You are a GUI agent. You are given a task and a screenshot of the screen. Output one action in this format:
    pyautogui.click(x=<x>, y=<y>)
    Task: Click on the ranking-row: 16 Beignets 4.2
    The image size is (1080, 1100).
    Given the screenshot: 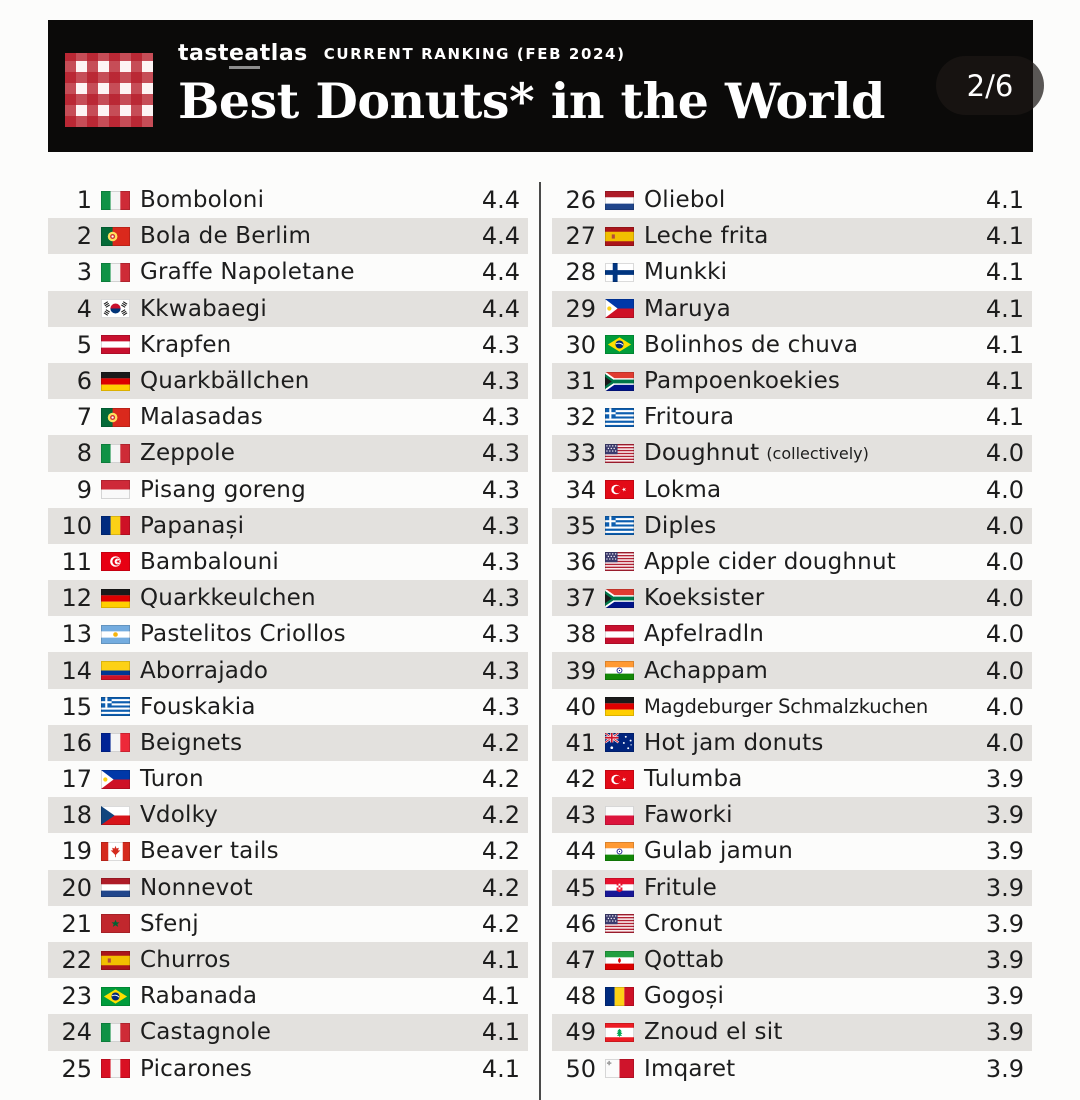 What is the action you would take?
    pyautogui.click(x=288, y=742)
    